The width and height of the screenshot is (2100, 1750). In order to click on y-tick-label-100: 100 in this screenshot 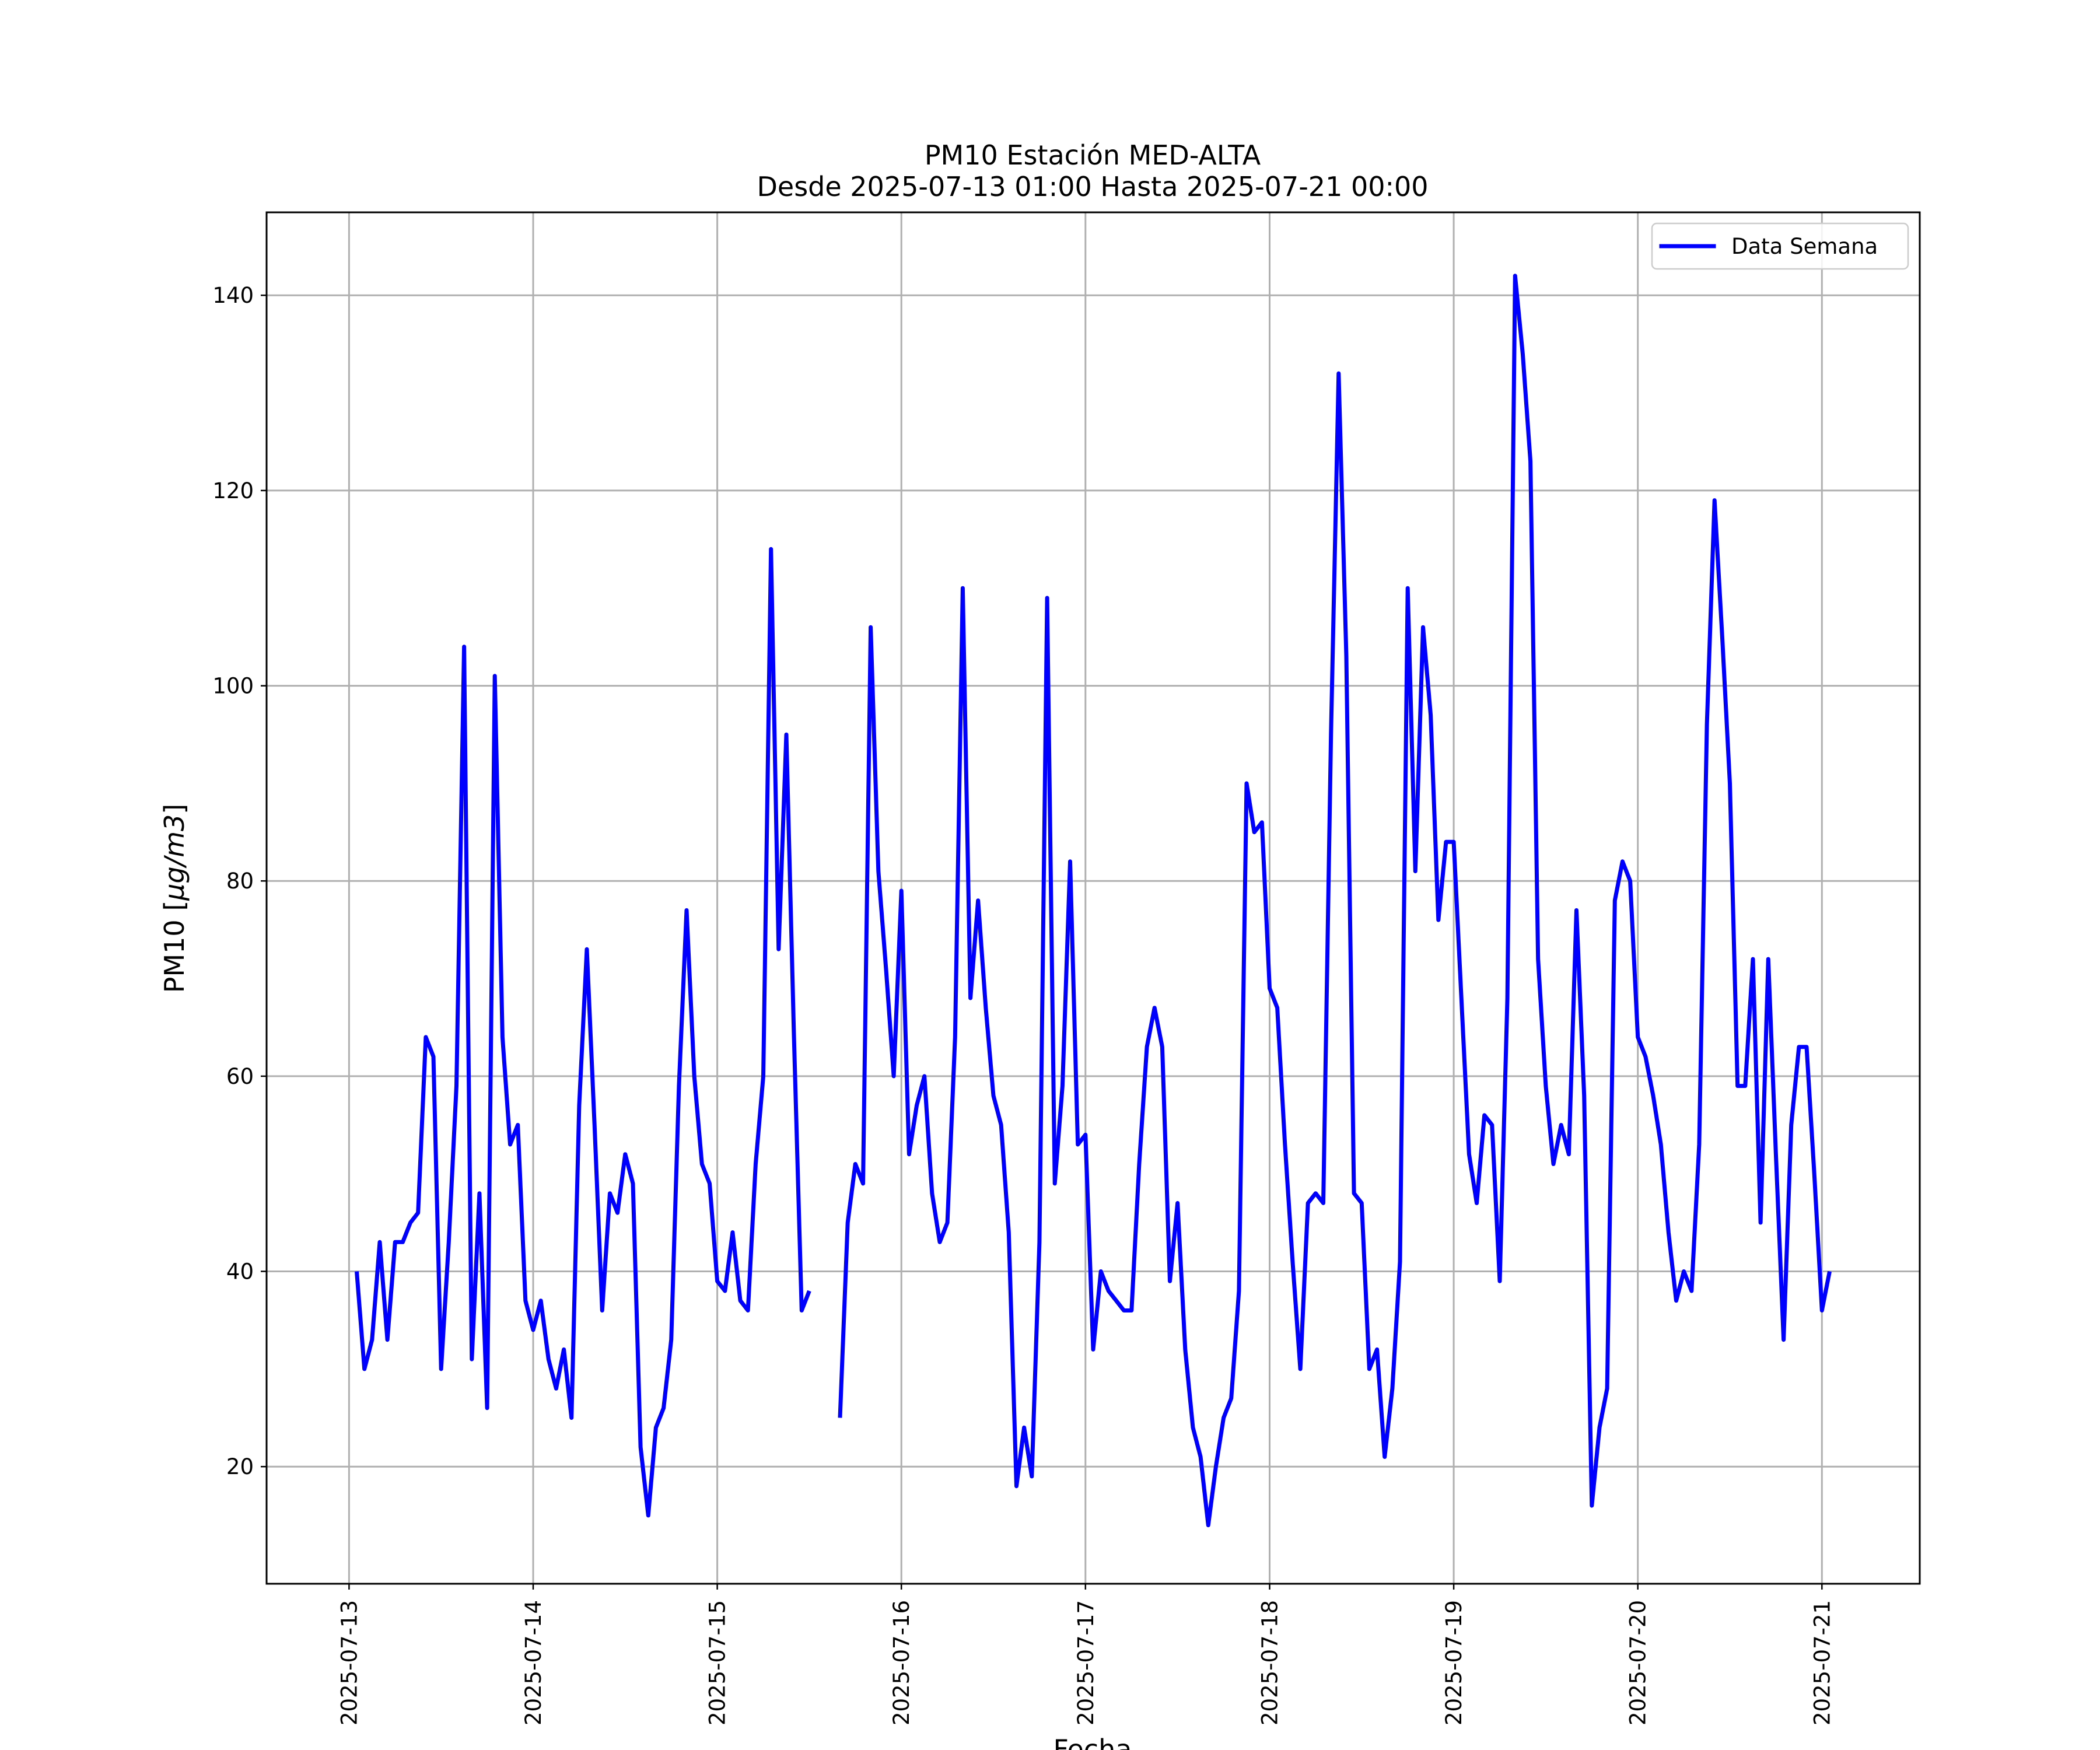, I will do `click(233, 687)`.